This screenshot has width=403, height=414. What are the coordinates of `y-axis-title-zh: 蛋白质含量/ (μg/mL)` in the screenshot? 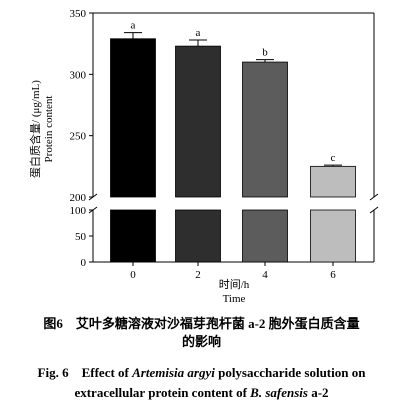 It's located at (35, 129).